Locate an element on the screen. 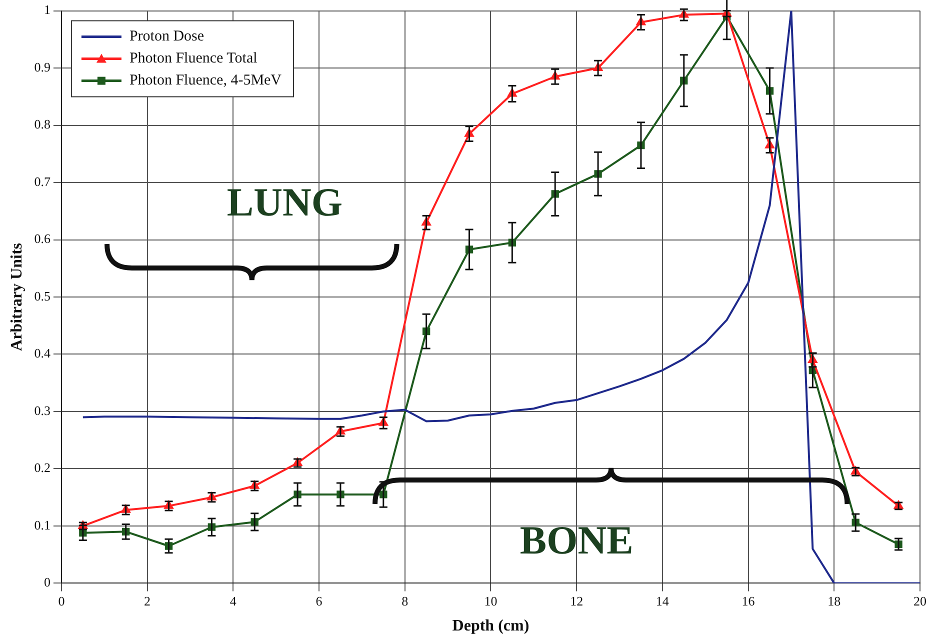 This screenshot has width=932, height=644. y-tick-label: 0.5 is located at coordinates (42, 296).